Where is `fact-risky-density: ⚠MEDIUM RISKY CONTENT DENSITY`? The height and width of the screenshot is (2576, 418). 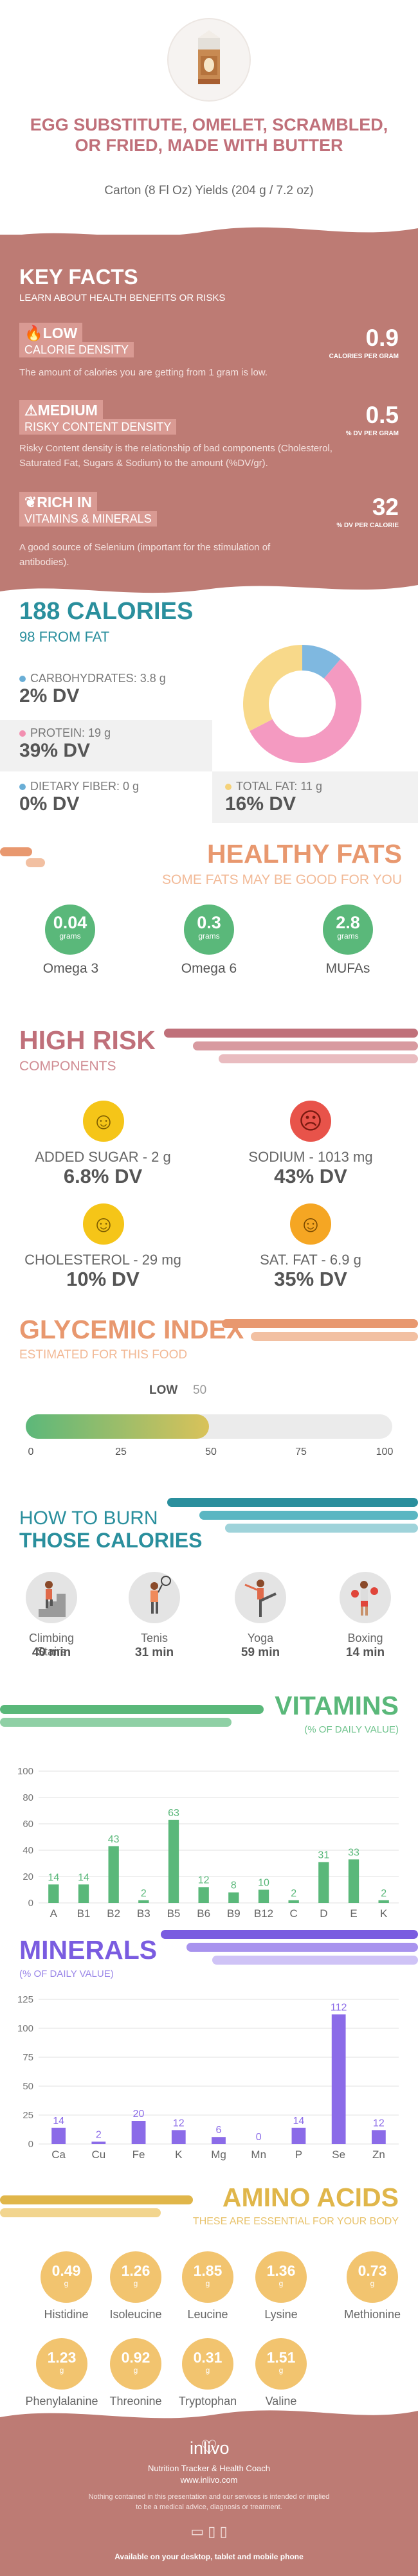
fact-risky-density: ⚠MEDIUM RISKY CONTENT DENSITY is located at coordinates (98, 417).